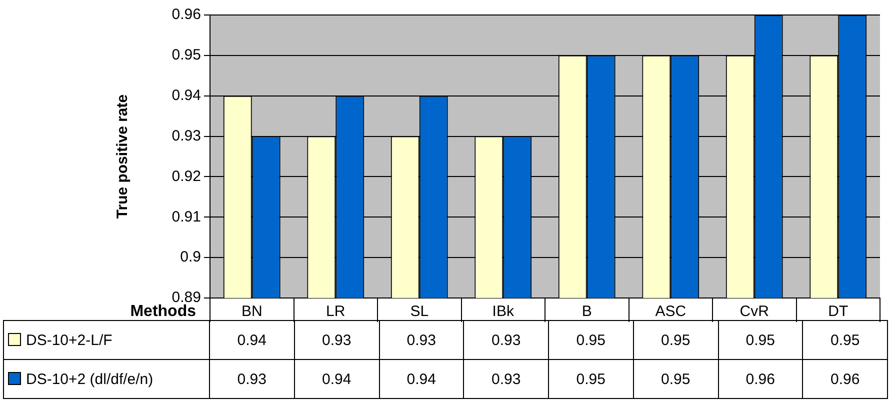 This screenshot has height=402, width=889. I want to click on y-tick-label: 0.95, so click(186, 55).